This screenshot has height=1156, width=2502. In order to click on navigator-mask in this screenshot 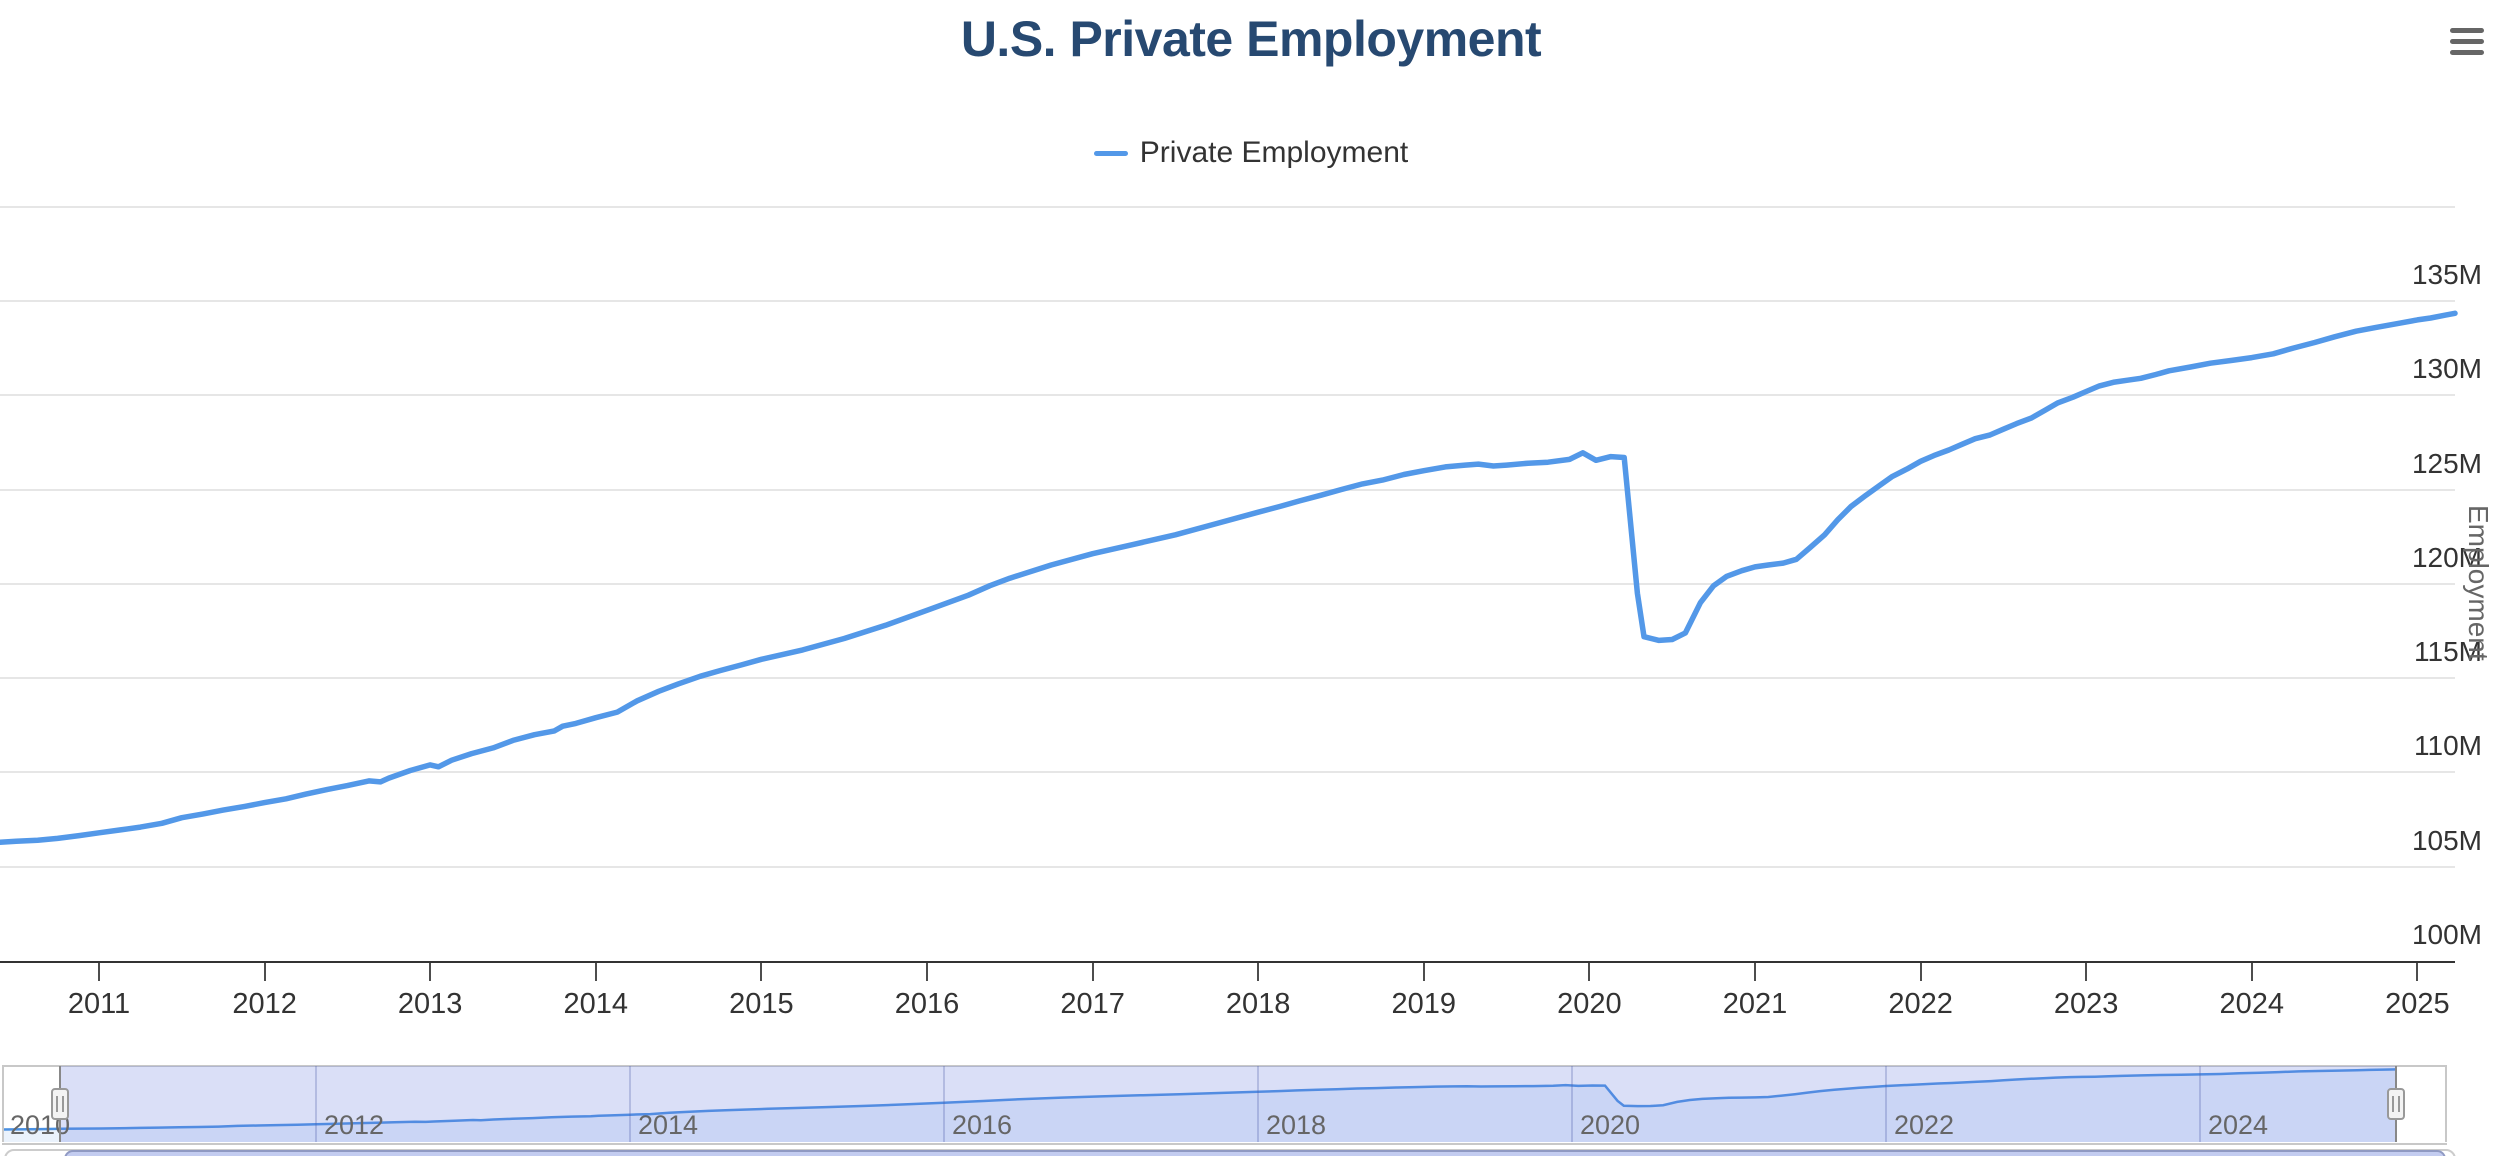, I will do `click(1228, 1104)`.